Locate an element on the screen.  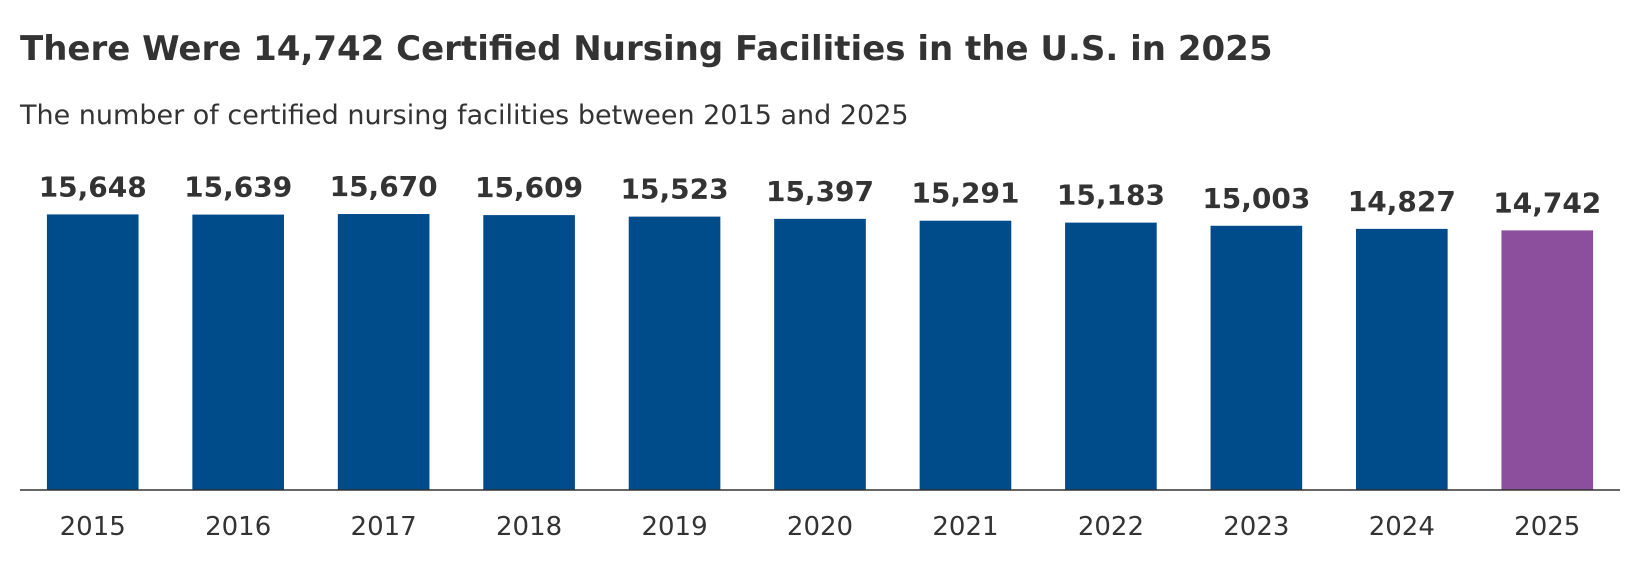
value-label: 15,291 is located at coordinates (965, 193).